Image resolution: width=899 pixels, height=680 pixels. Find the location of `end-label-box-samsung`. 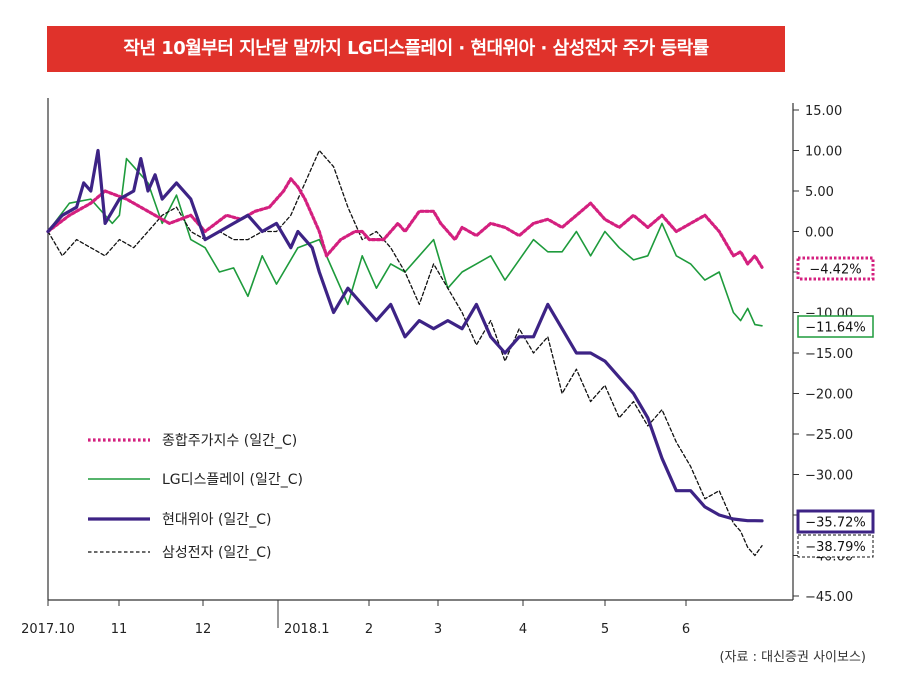

end-label-box-samsung is located at coordinates (835, 546).